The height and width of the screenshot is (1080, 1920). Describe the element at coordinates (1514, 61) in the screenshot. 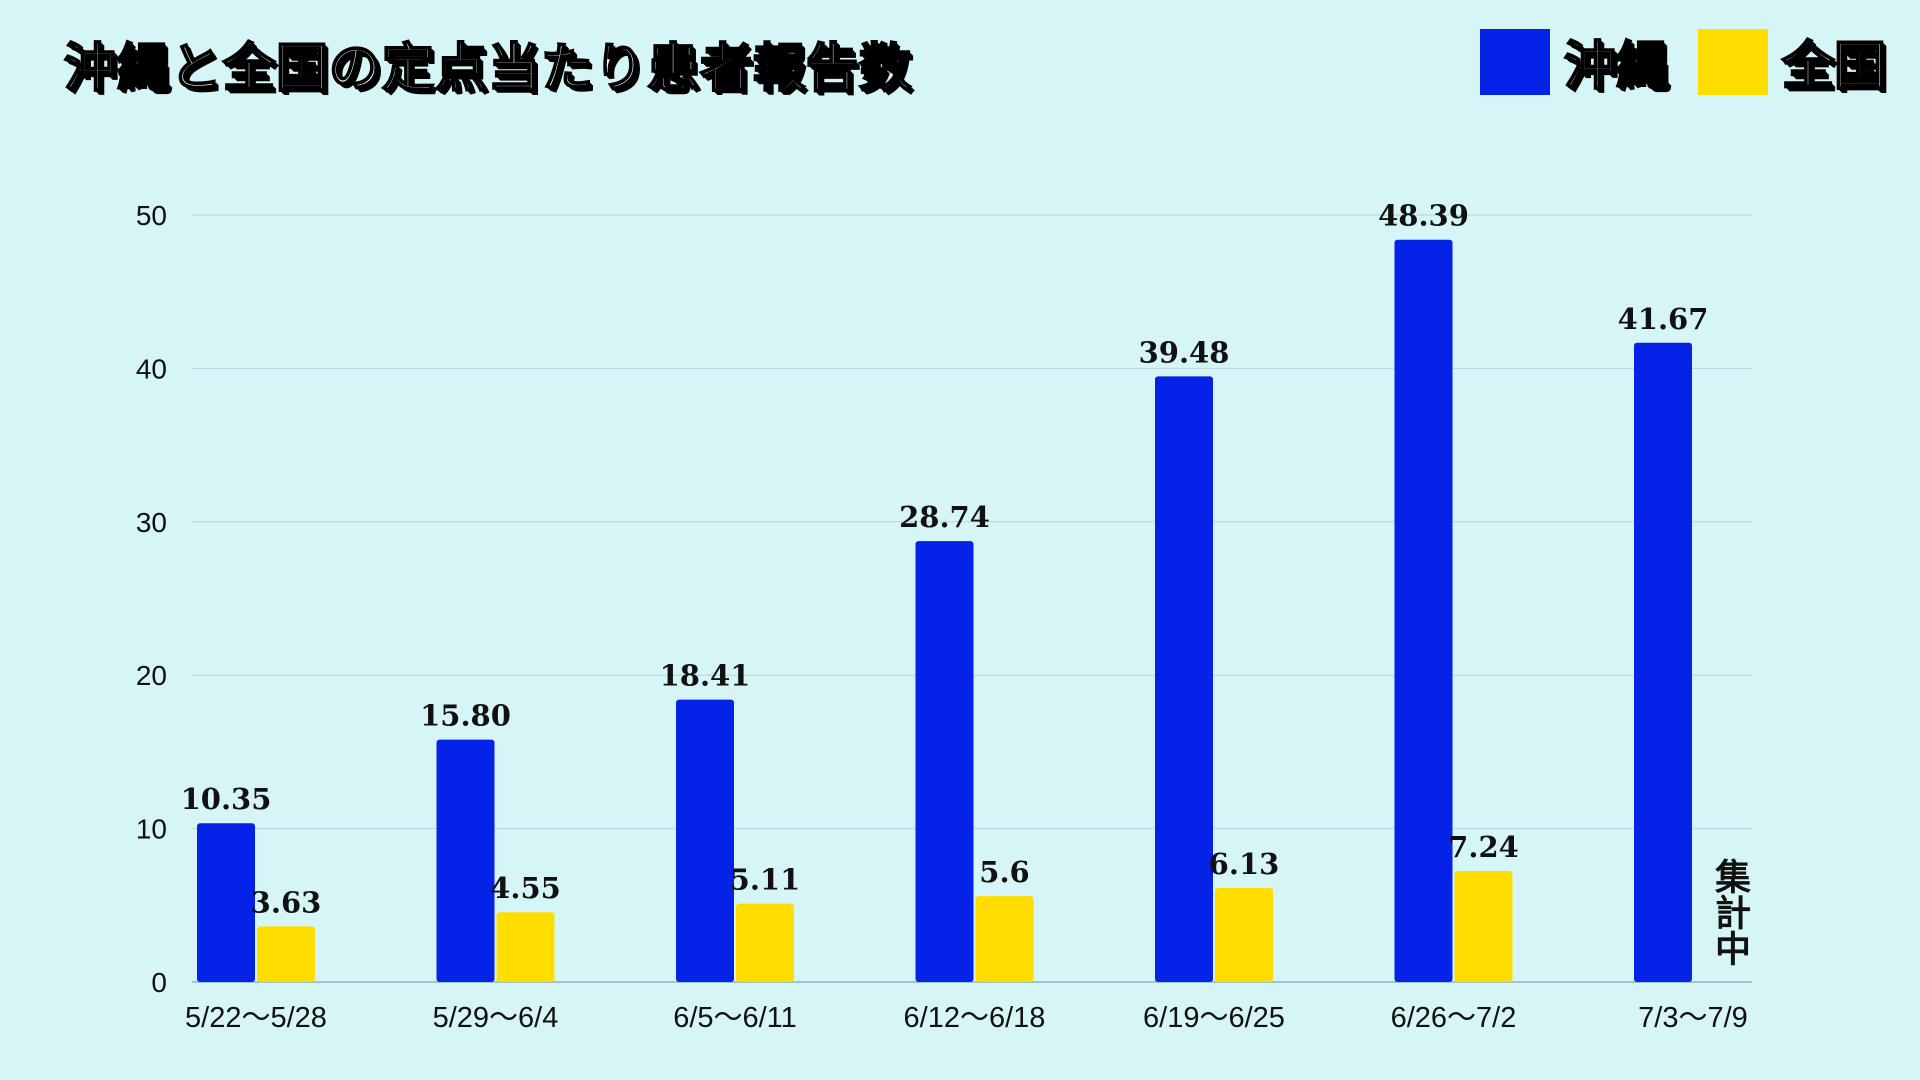

I see `legend-swatch-okinawa` at that location.